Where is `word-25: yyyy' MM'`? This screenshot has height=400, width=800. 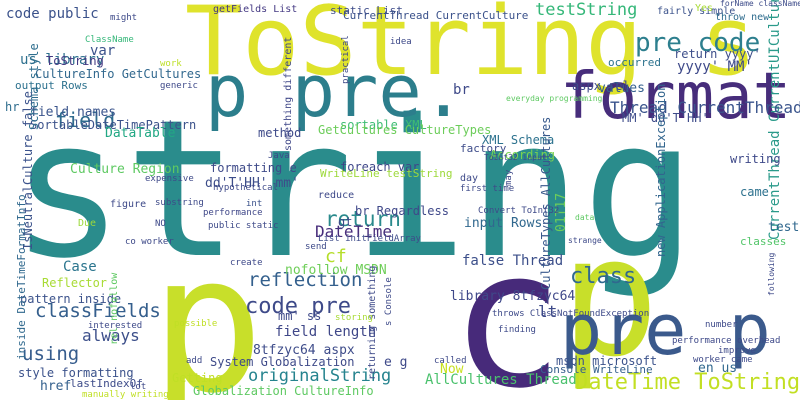
word-25: yyyy' MM' is located at coordinates (715, 67).